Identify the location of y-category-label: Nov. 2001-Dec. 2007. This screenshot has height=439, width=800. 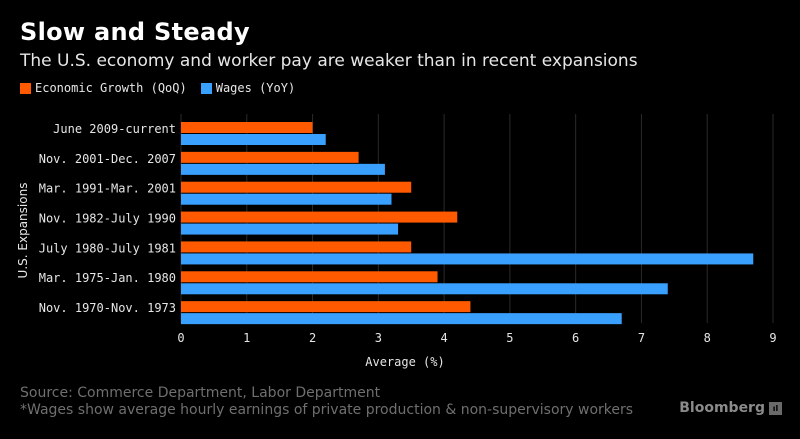
(107, 159).